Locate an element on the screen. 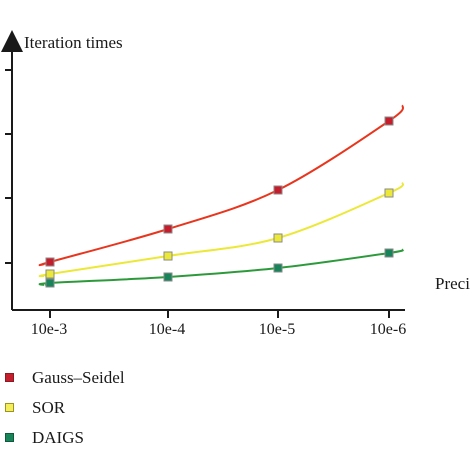 Image resolution: width=474 pixels, height=474 pixels. legend-item-sor: SOR is located at coordinates (100, 407).